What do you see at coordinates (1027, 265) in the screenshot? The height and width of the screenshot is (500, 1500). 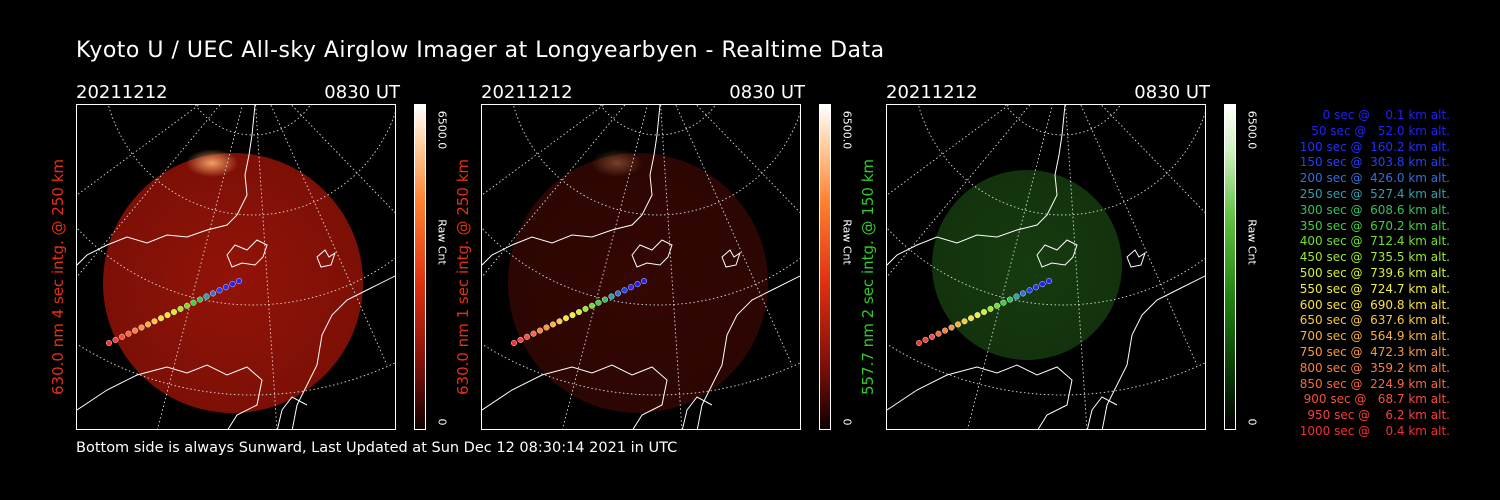 I see `airglow-disk` at bounding box center [1027, 265].